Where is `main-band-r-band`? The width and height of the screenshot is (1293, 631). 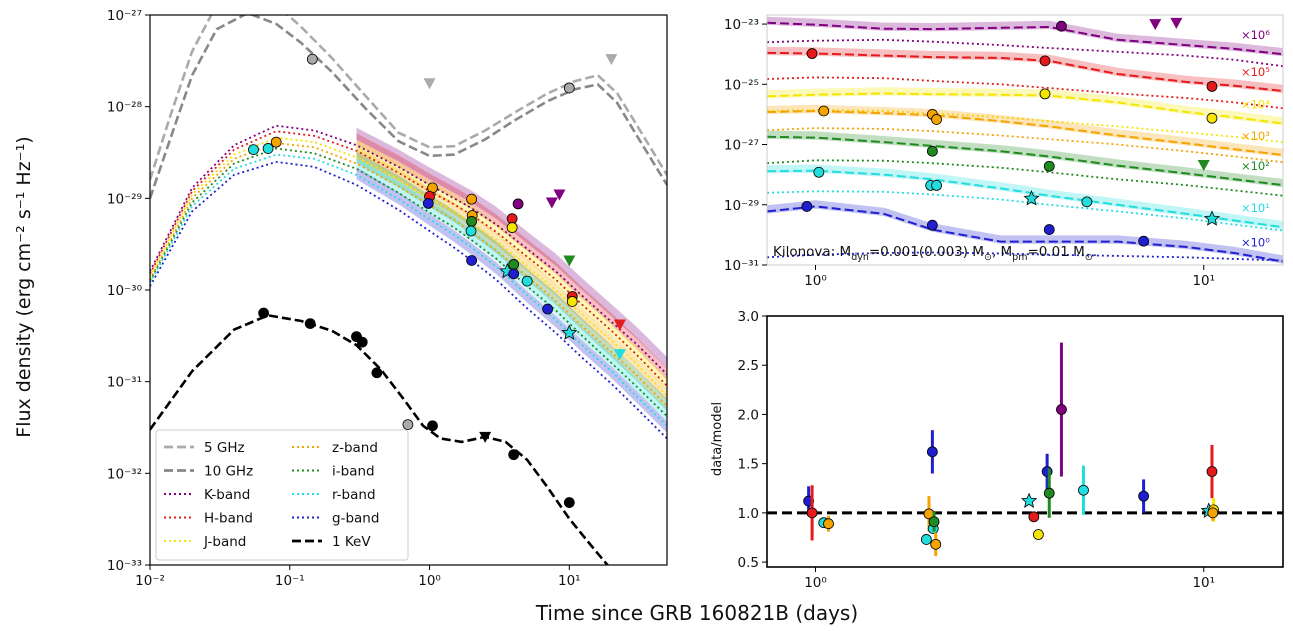 main-band-r-band is located at coordinates (511, 289).